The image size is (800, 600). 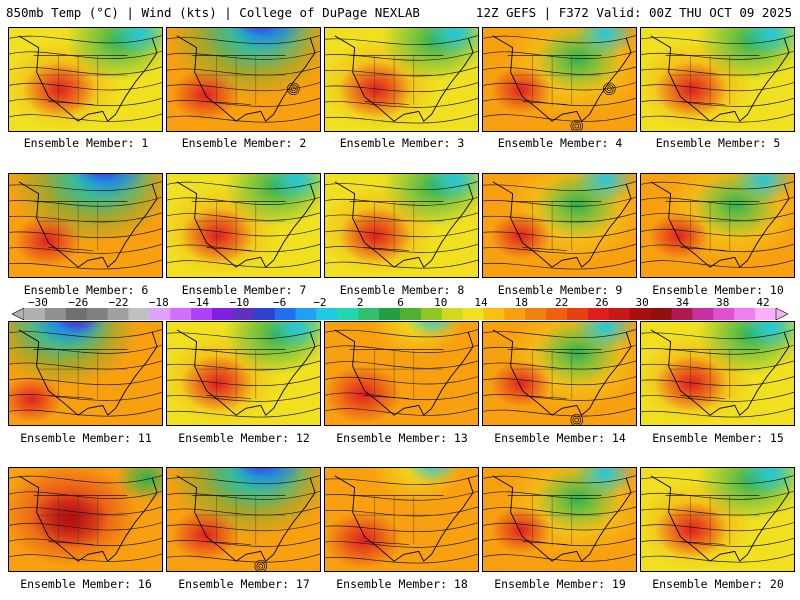 What do you see at coordinates (86, 438) in the screenshot?
I see `ensemble-member-label: Ensemble Member: 11` at bounding box center [86, 438].